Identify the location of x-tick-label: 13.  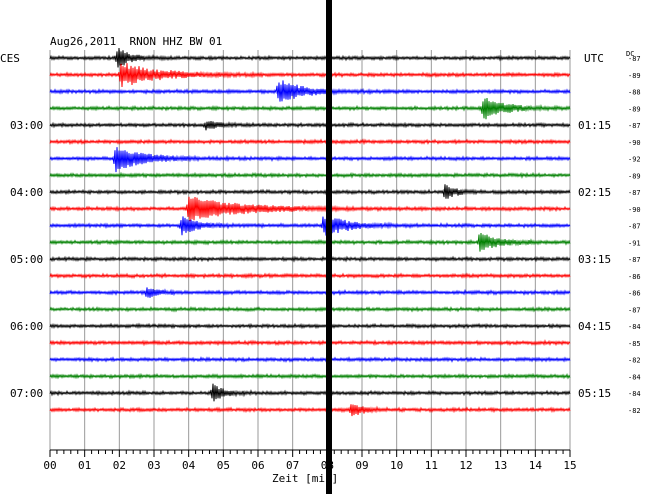
(500, 465).